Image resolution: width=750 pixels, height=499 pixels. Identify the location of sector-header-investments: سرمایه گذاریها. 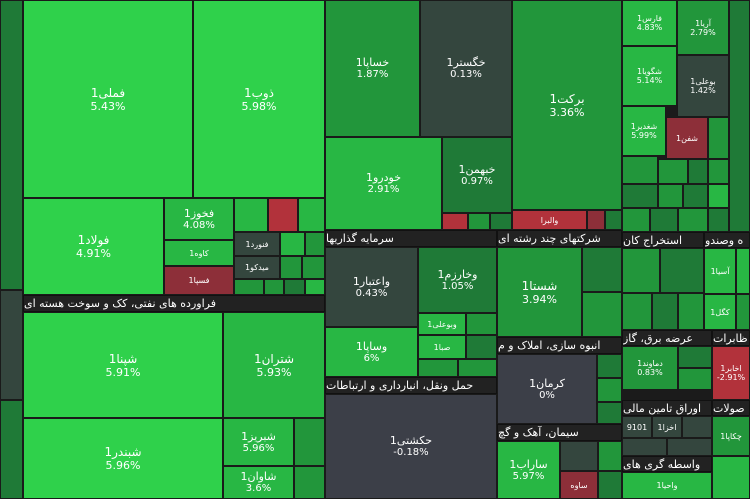
(411, 238).